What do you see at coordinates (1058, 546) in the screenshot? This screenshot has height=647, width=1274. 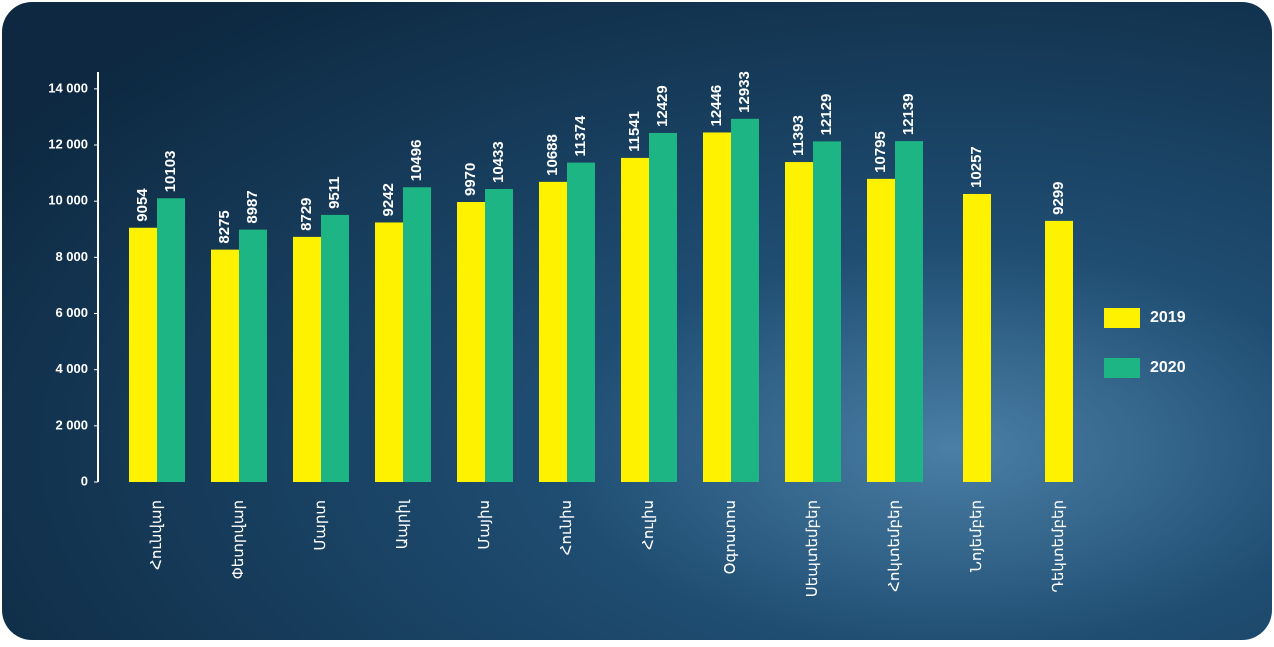 I see `x-tick-label: Դեկտեմբեր` at bounding box center [1058, 546].